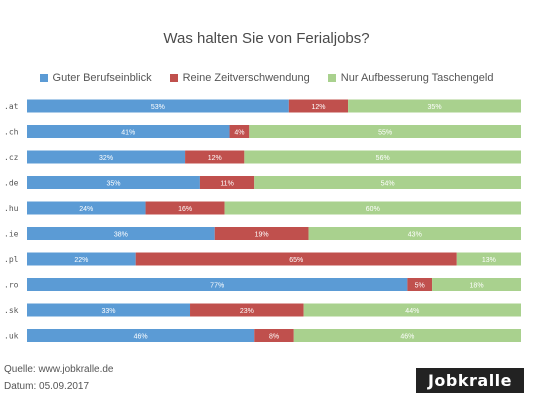 This screenshot has height=400, width=533. I want to click on category-label: .ch, so click(11, 132).